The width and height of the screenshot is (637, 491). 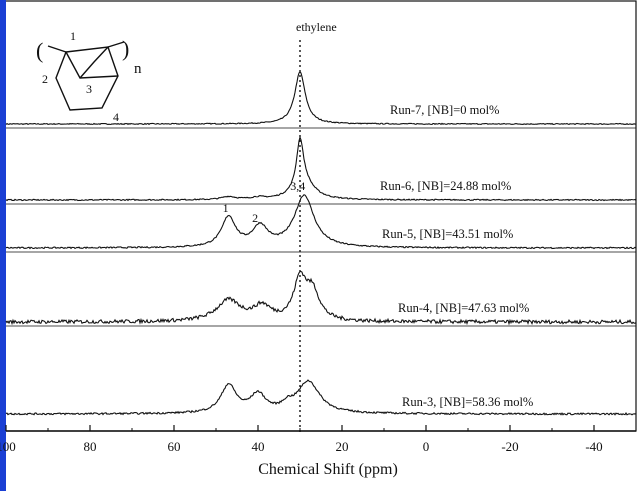 I want to click on x-tick-label-3: 60, so click(x=174, y=446).